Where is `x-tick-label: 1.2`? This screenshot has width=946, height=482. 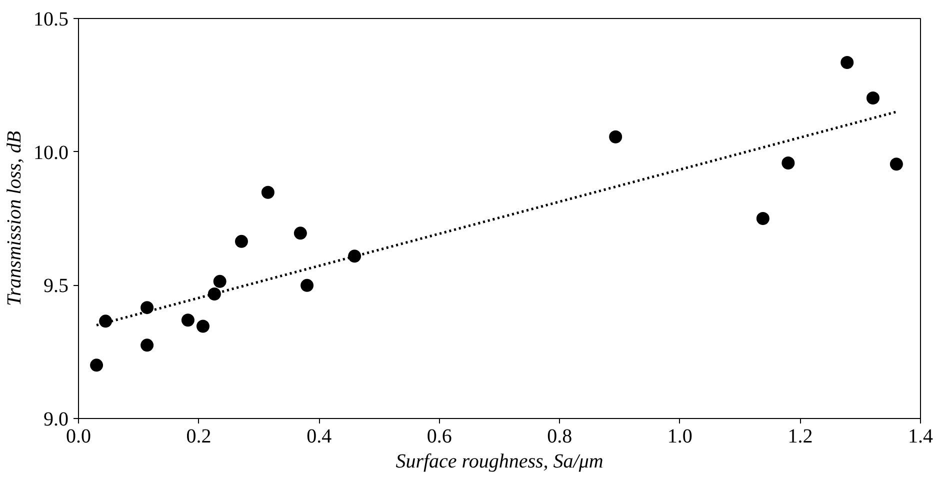 x-tick-label: 1.2 is located at coordinates (800, 437).